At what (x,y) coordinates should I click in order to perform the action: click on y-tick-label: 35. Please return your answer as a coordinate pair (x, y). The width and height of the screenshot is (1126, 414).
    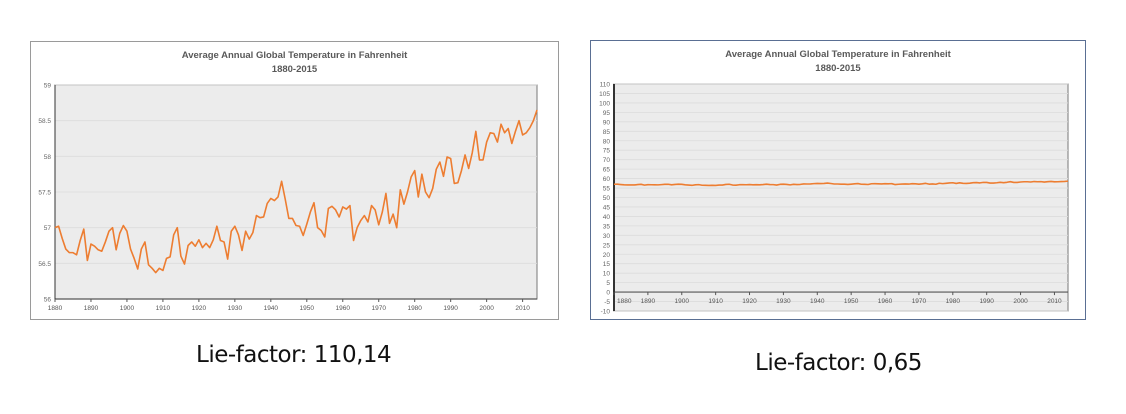
    Looking at the image, I should click on (607, 226).